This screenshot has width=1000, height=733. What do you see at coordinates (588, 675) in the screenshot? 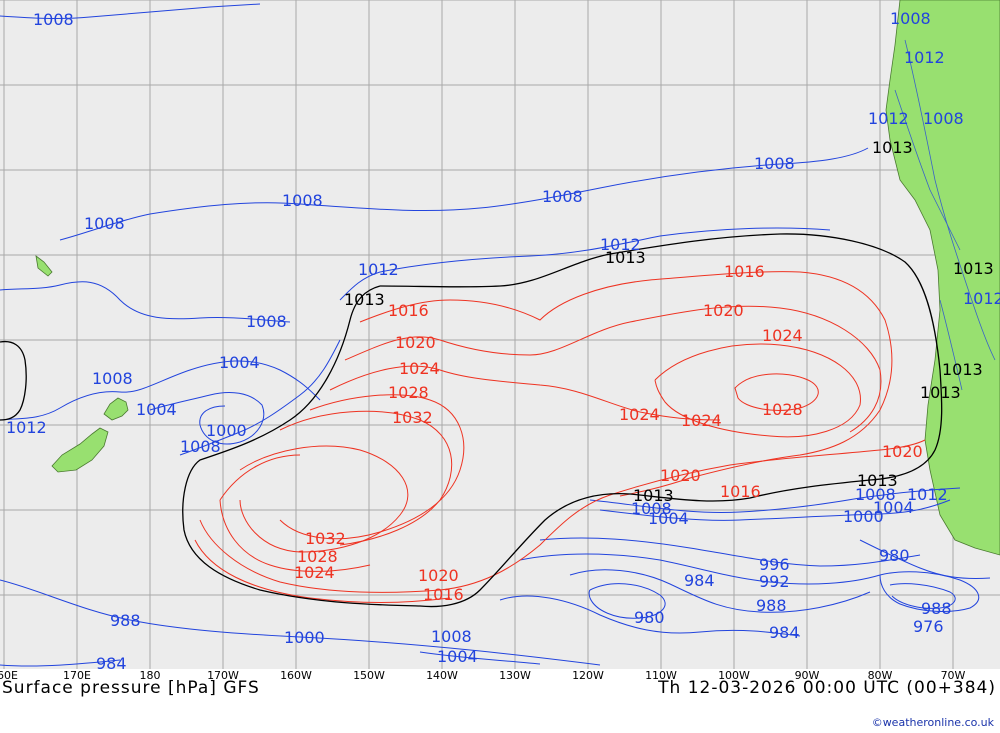
I see `lon-label: 120W` at bounding box center [588, 675].